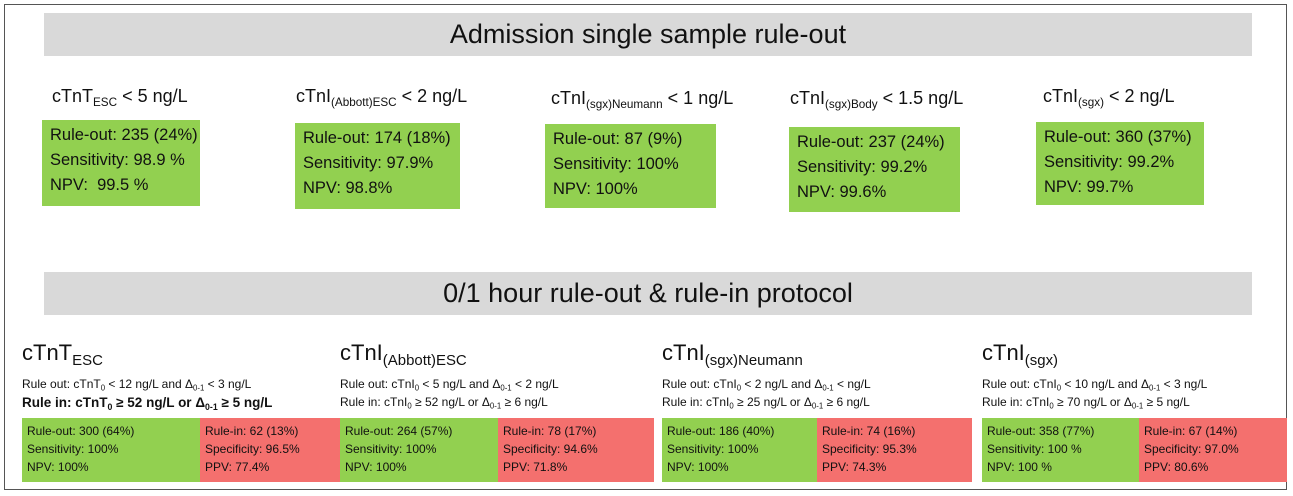 The height and width of the screenshot is (496, 1293). I want to click on text: < ng/L, so click(852, 384).